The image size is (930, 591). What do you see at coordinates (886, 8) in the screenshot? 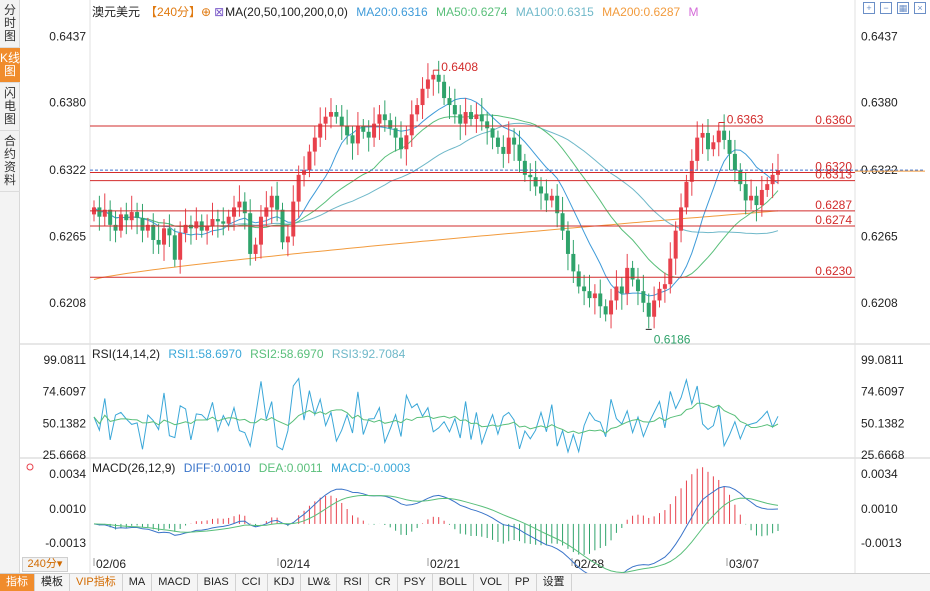
I see `zoom-out-icon: −` at bounding box center [886, 8].